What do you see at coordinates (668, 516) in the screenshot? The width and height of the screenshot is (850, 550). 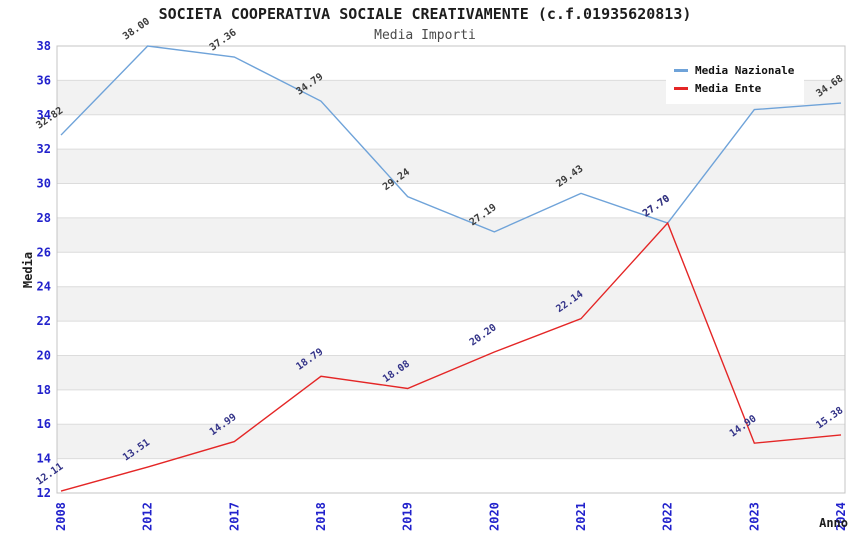 I see `x-tick-label: 2022` at bounding box center [668, 516].